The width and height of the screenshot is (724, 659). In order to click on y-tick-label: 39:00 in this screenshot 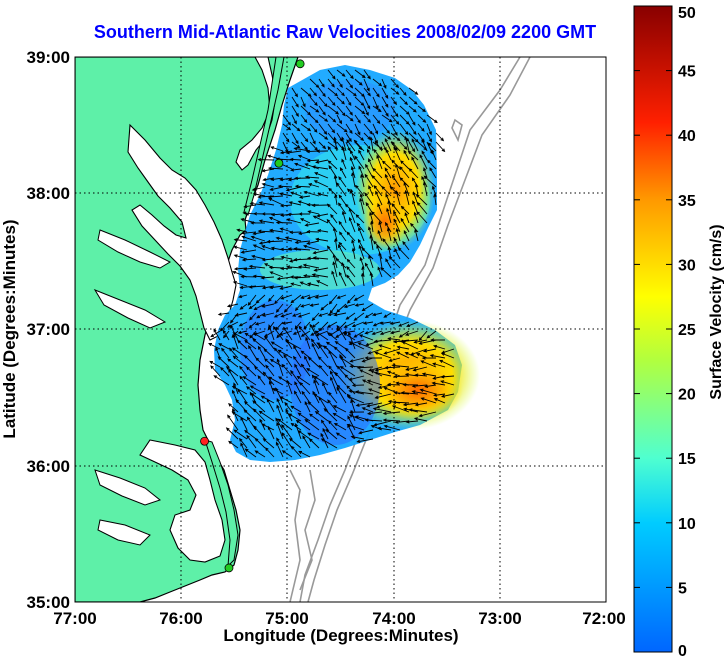, I will do `click(48, 57)`.